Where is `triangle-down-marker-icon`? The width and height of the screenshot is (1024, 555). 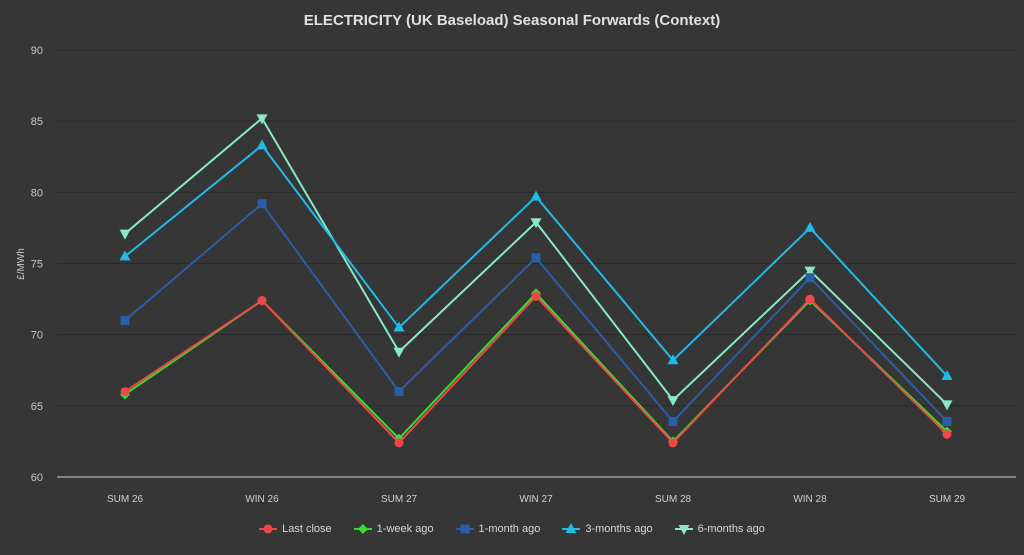
triangle-down-marker-icon is located at coordinates (683, 530).